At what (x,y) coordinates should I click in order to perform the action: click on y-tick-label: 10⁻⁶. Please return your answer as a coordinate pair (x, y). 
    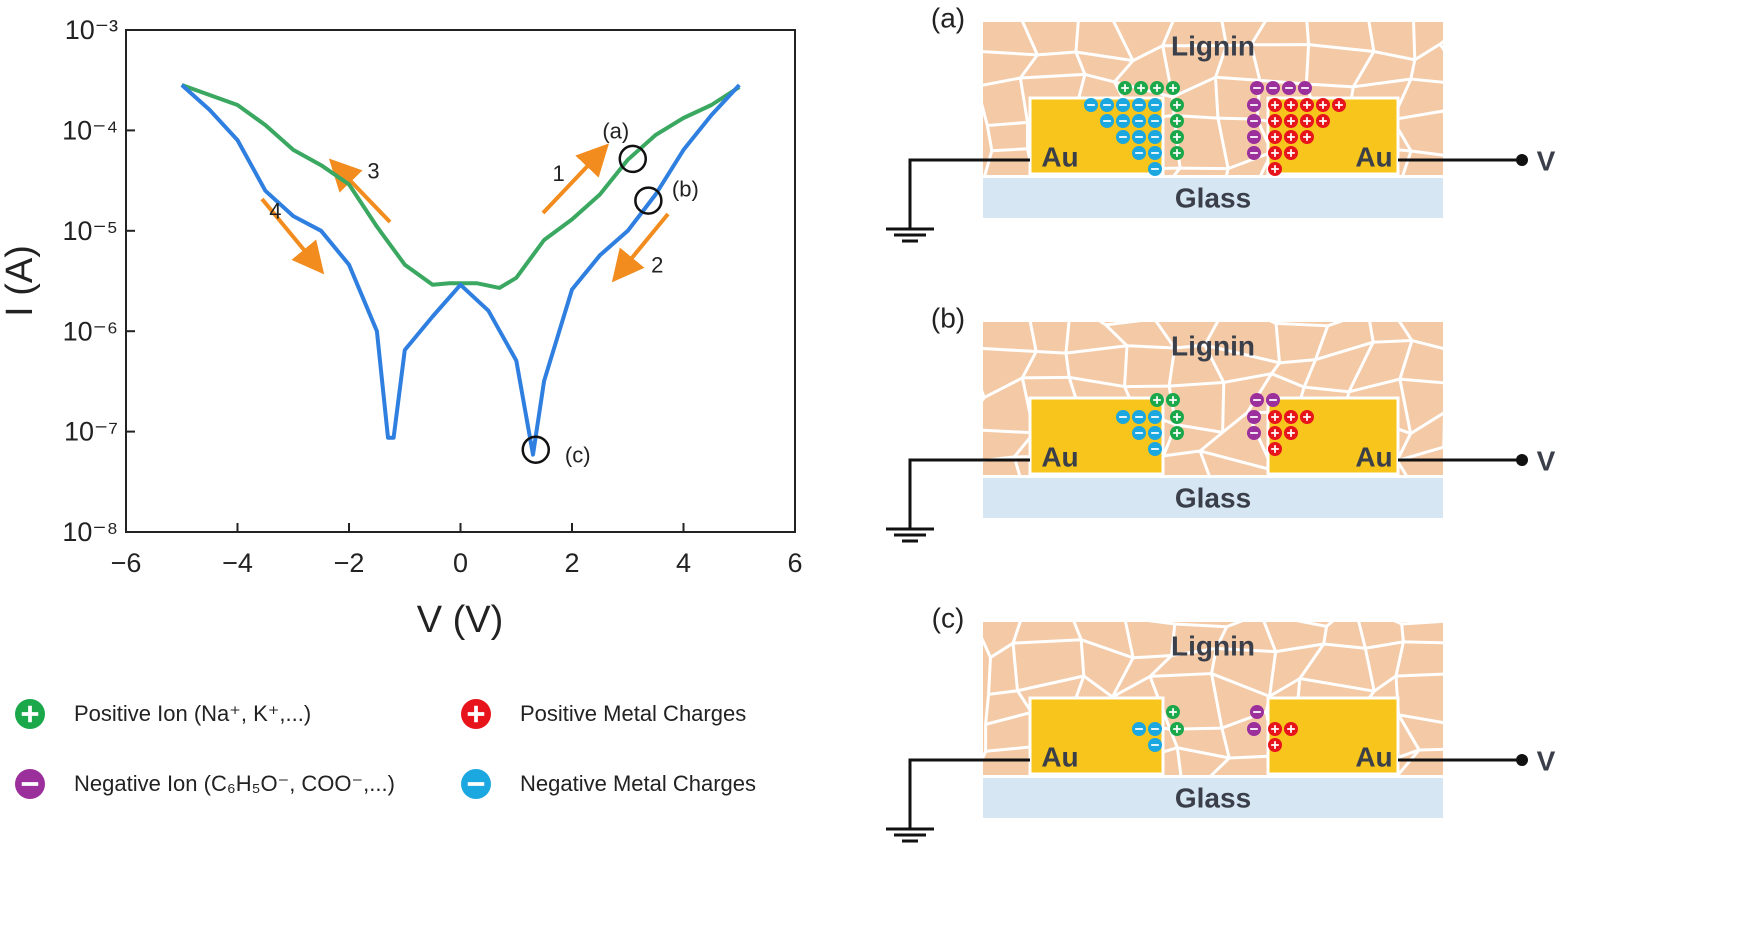
    Looking at the image, I should click on (90, 331).